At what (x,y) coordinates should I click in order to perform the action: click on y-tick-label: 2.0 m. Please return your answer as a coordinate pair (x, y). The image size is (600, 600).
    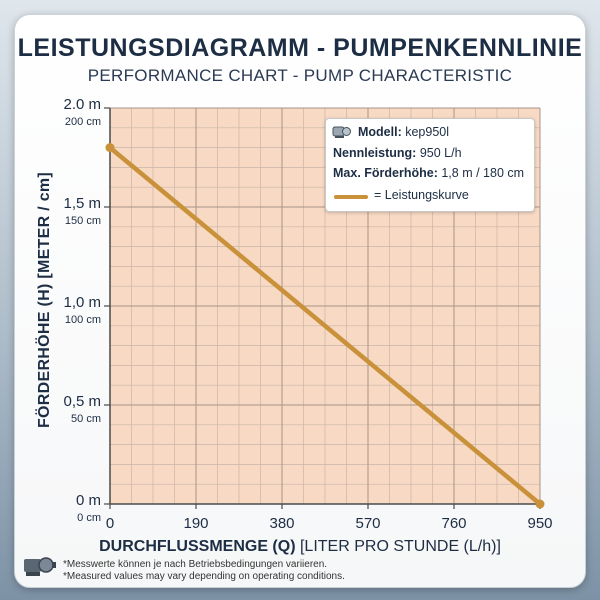
    Looking at the image, I should click on (82, 104).